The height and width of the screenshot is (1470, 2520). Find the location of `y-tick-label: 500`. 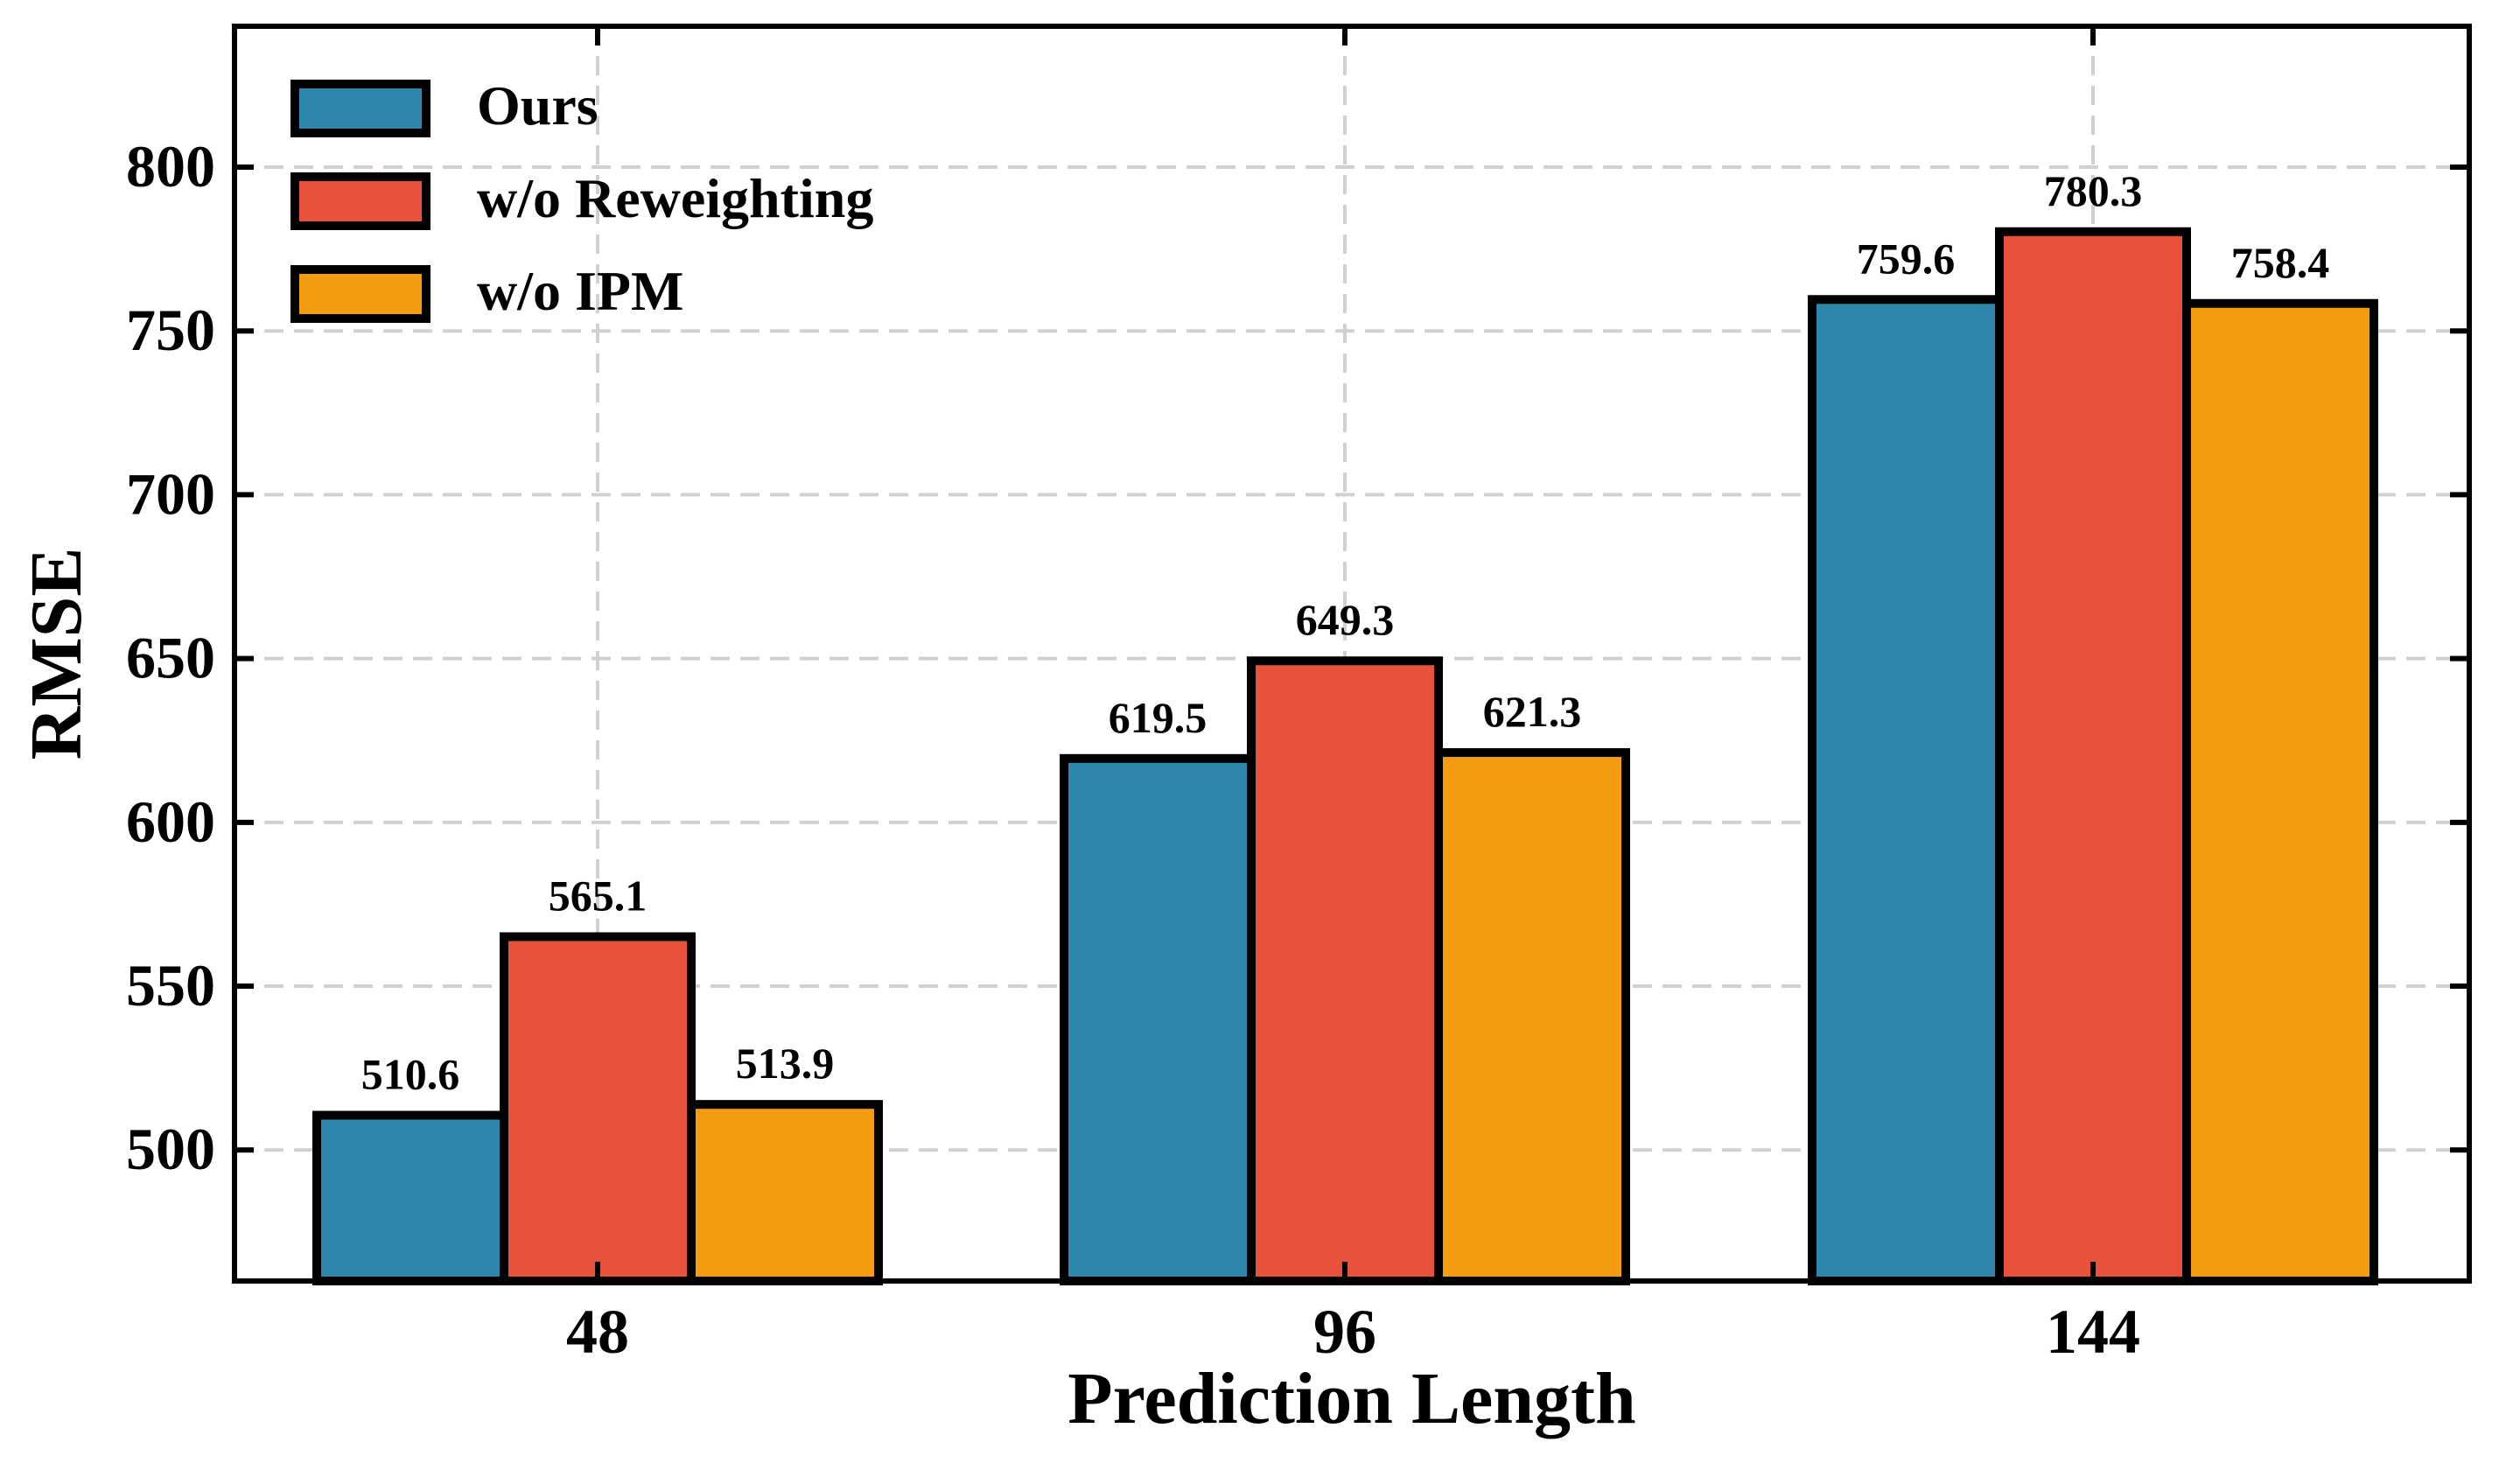

y-tick-label: 500 is located at coordinates (170, 1149).